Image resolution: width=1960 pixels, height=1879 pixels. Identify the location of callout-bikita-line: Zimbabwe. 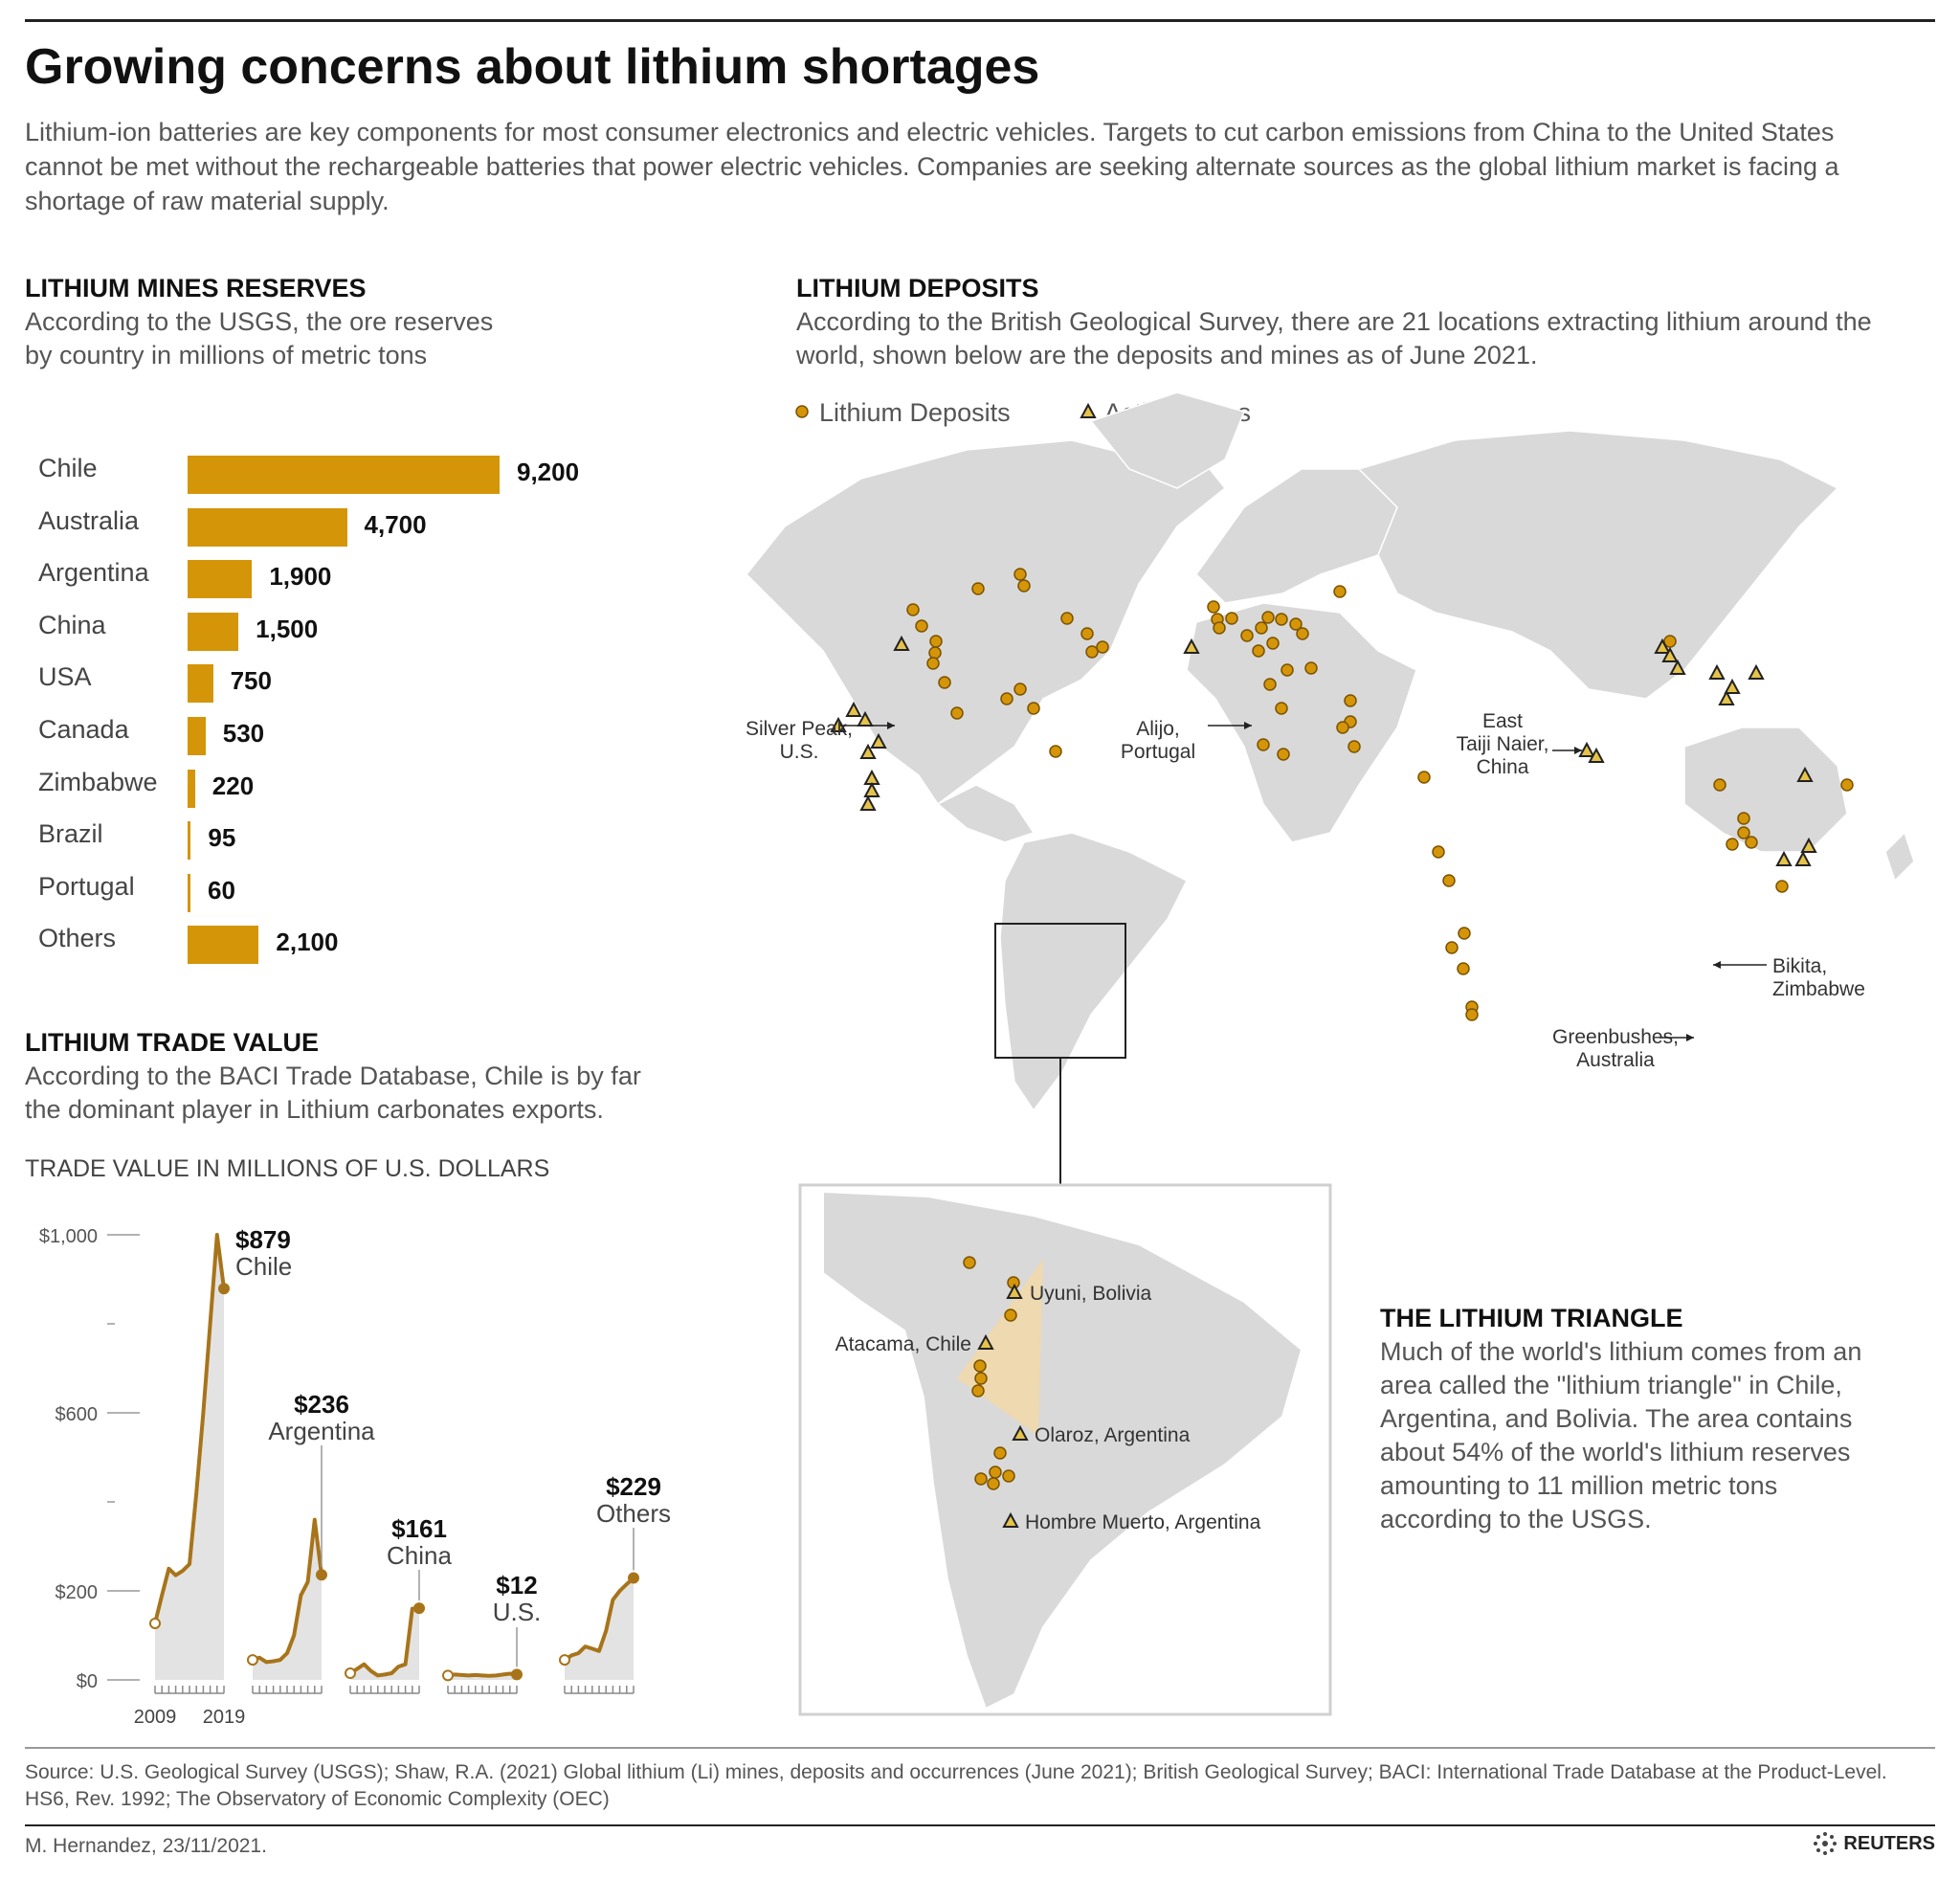
(1818, 989).